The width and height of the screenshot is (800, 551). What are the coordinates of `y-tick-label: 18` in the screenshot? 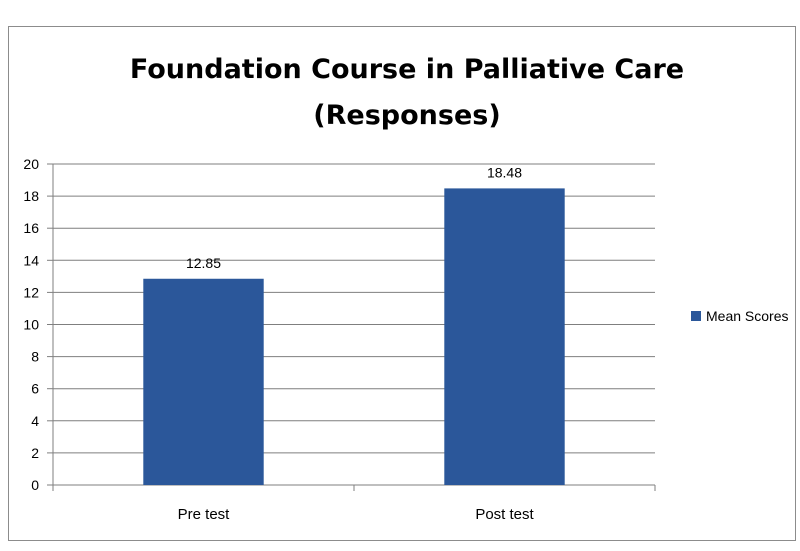 It's located at (31, 196).